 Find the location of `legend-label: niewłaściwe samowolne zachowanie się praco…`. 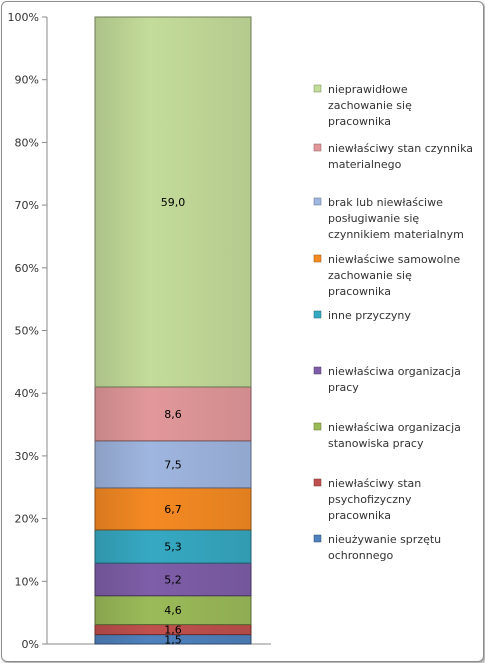

legend-label: niewłaściwe samowolne zachowanie się praco… is located at coordinates (394, 275).